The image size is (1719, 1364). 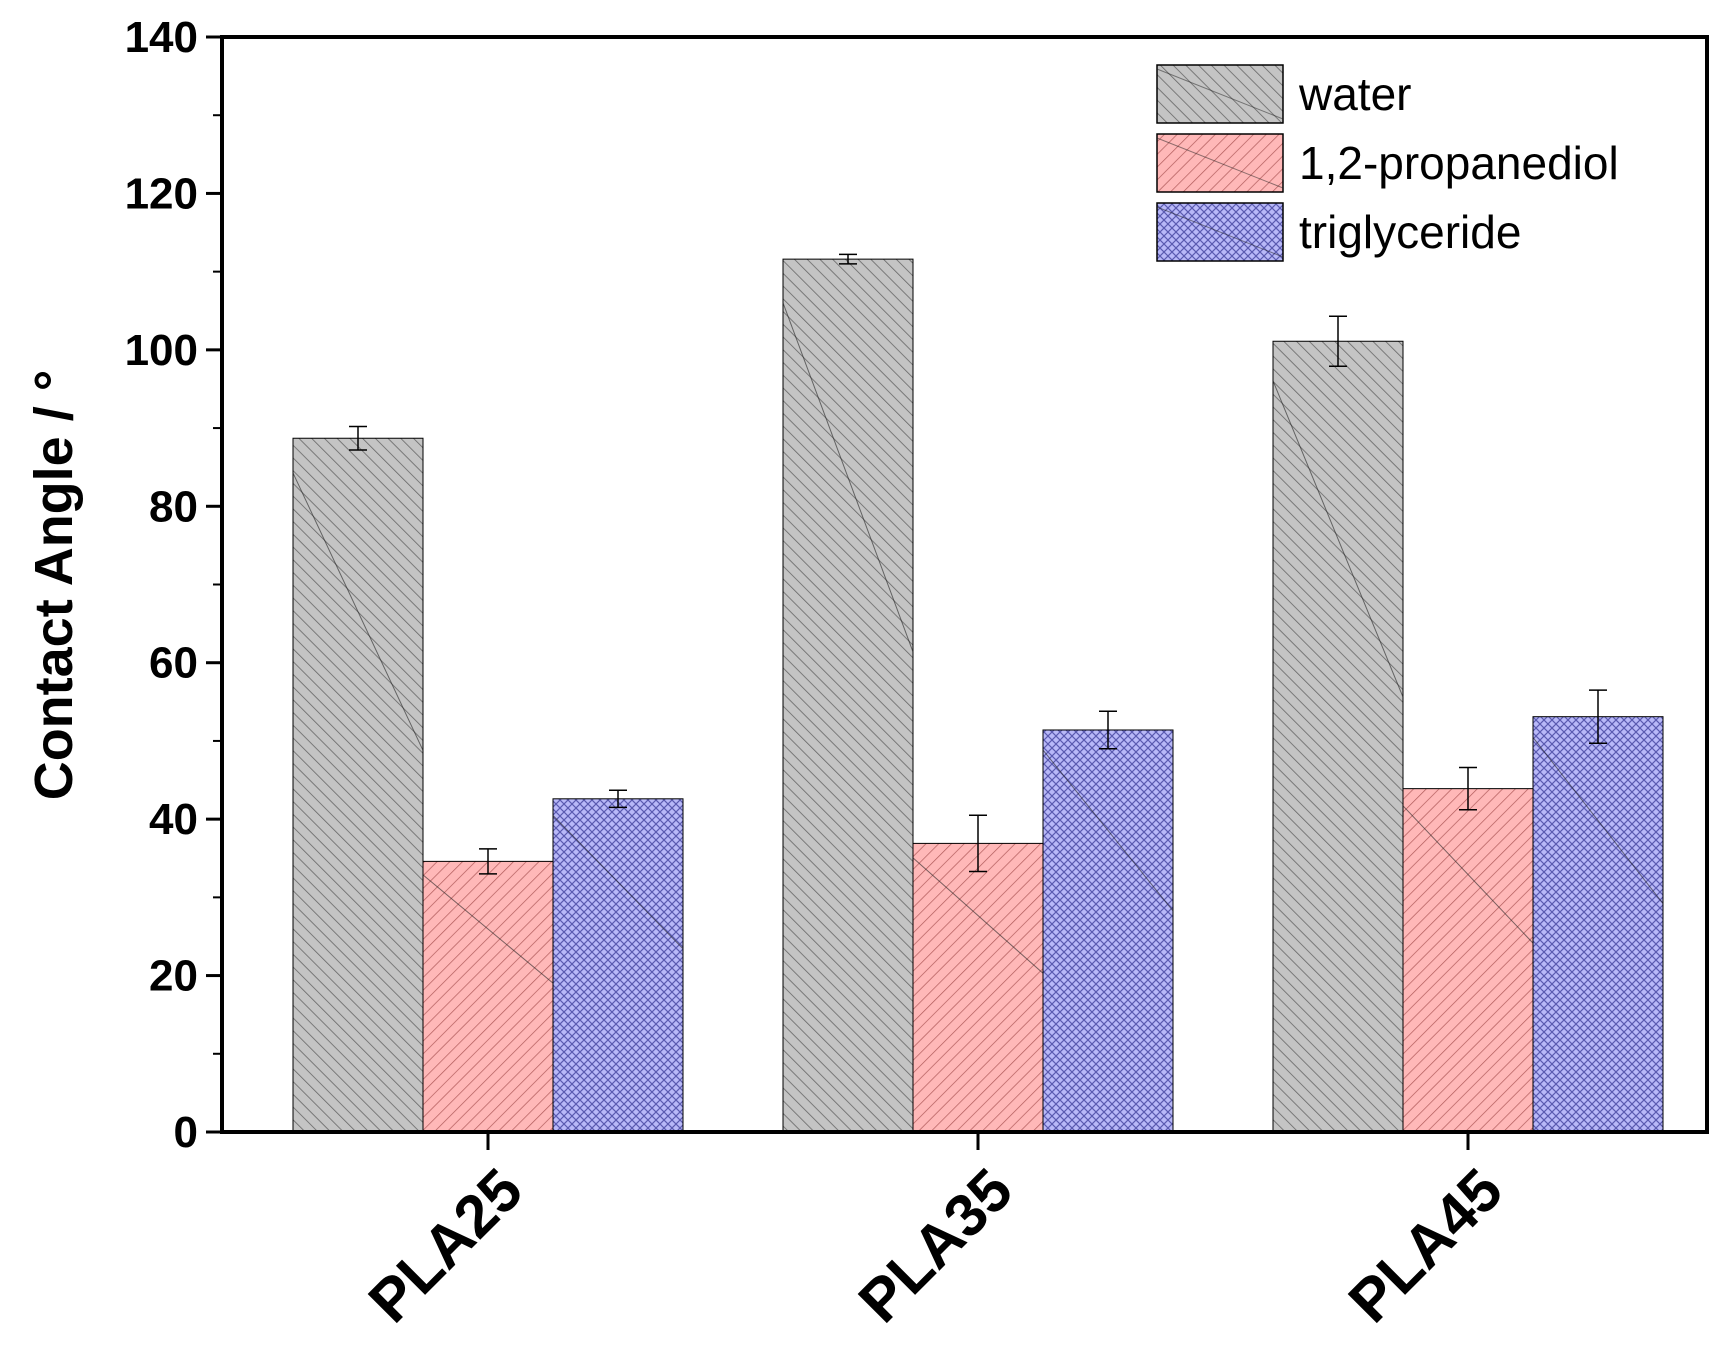 I want to click on bar-pla25-1-2-propanediol, so click(x=488, y=996).